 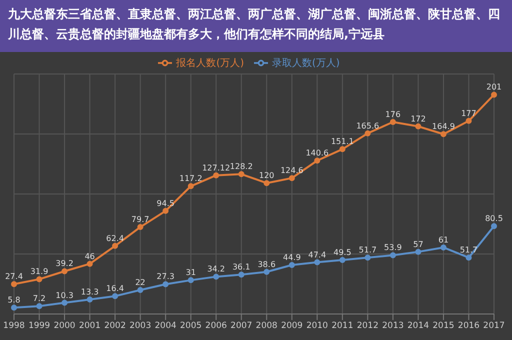 What do you see at coordinates (317, 326) in the screenshot?
I see `x-tick-label: 2010` at bounding box center [317, 326].